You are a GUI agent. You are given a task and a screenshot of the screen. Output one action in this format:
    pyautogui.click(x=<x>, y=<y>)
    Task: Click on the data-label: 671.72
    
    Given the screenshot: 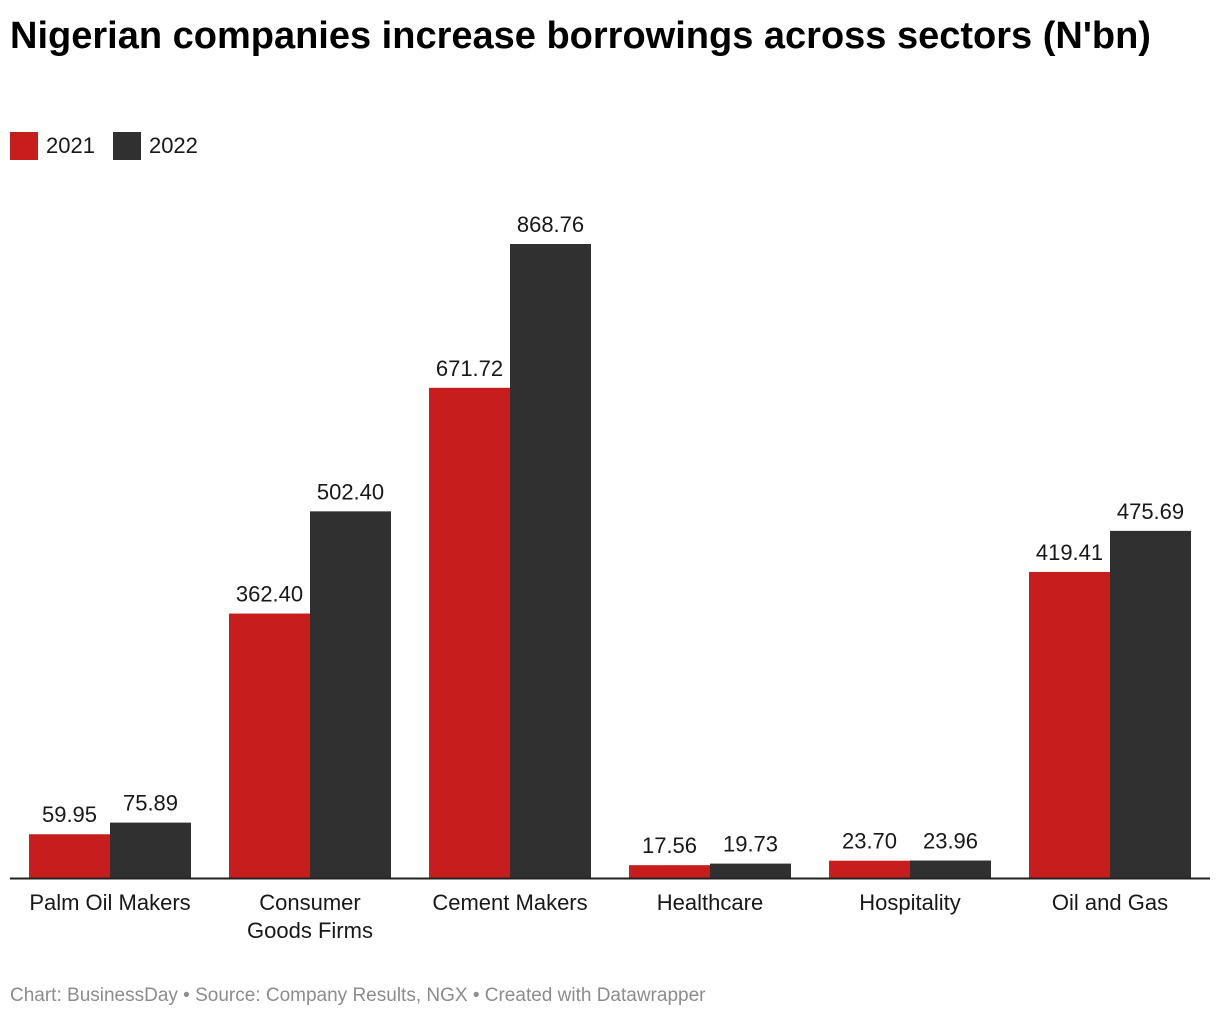 What is the action you would take?
    pyautogui.click(x=469, y=368)
    